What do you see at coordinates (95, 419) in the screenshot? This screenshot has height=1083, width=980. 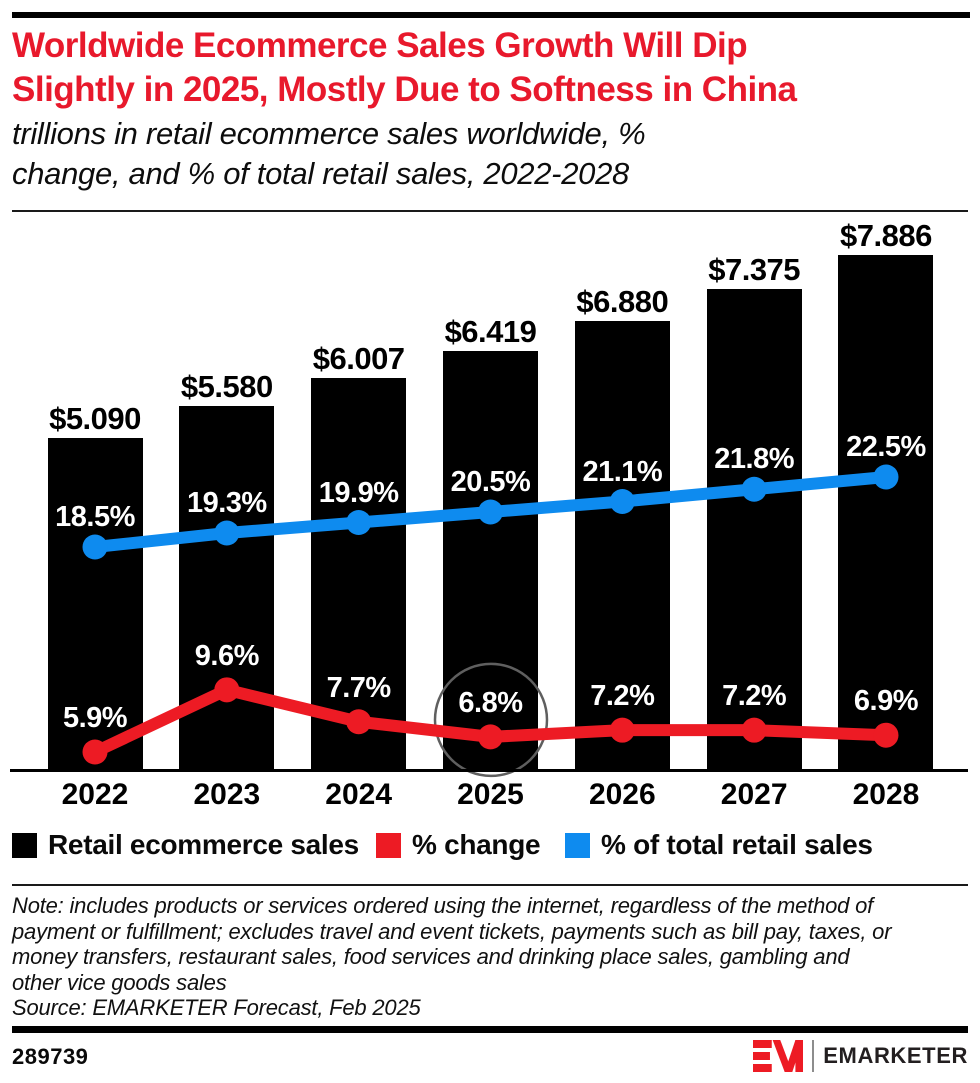 I see `bar-value-label-2022: $5.090` at bounding box center [95, 419].